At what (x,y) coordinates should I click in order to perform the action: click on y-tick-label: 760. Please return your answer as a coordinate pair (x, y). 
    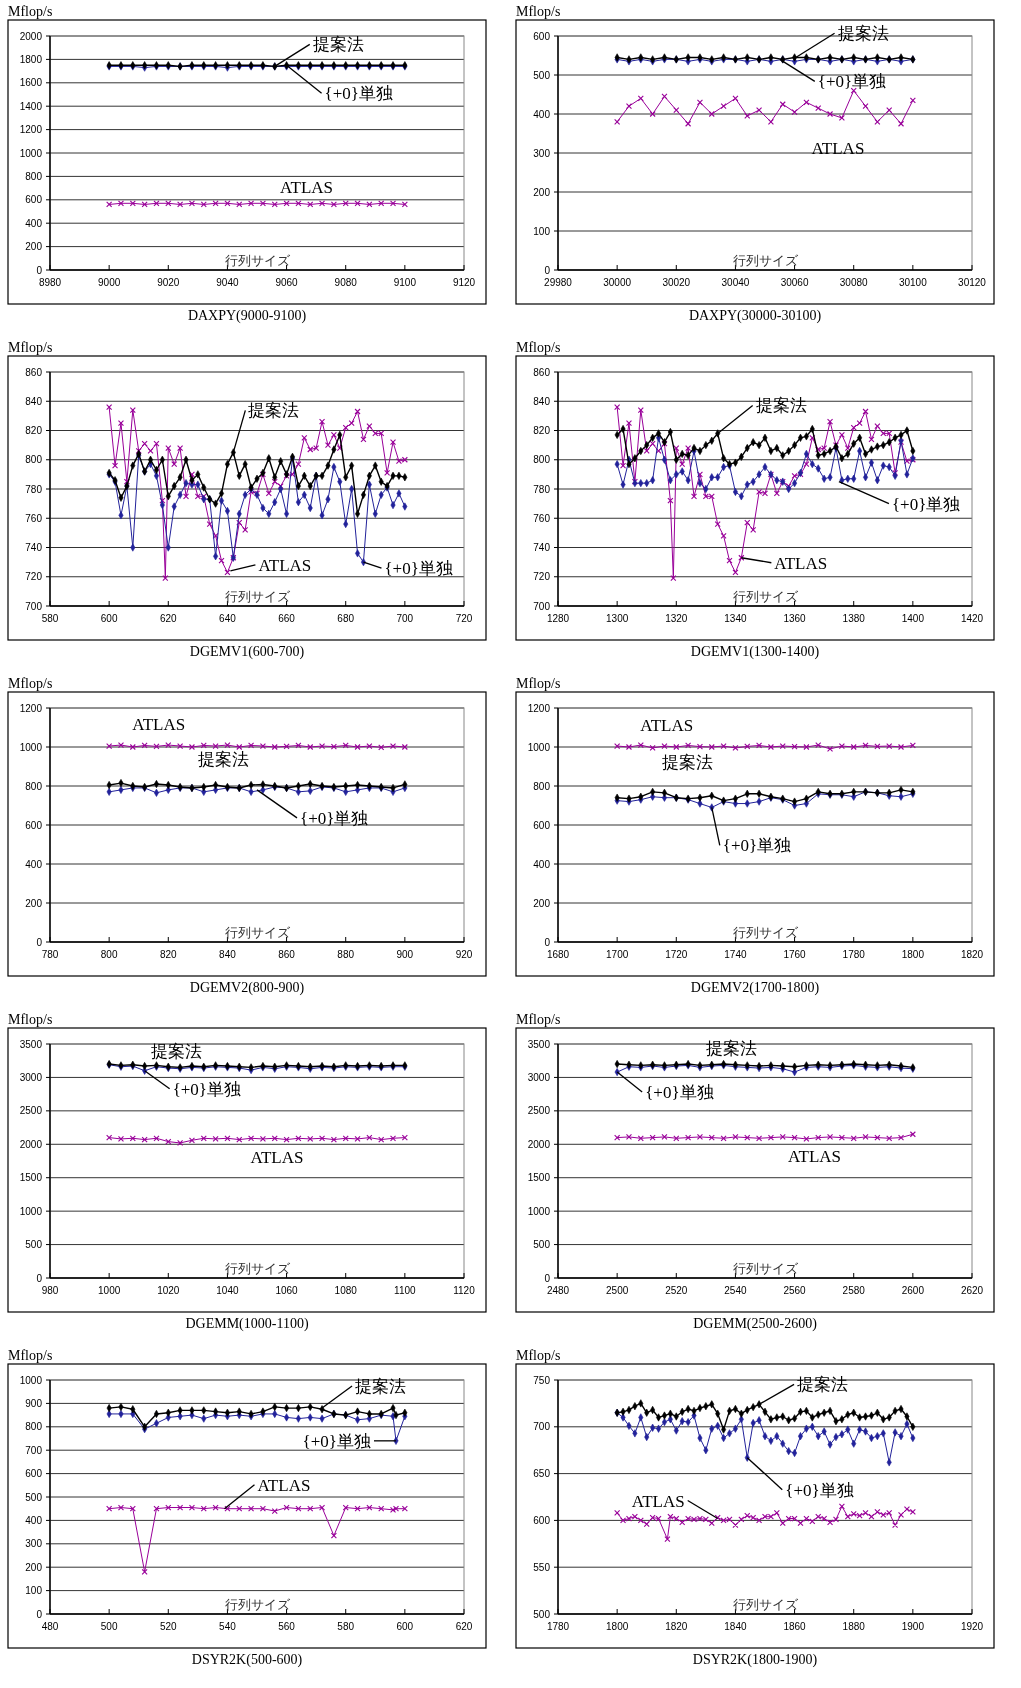
    Looking at the image, I should click on (34, 518).